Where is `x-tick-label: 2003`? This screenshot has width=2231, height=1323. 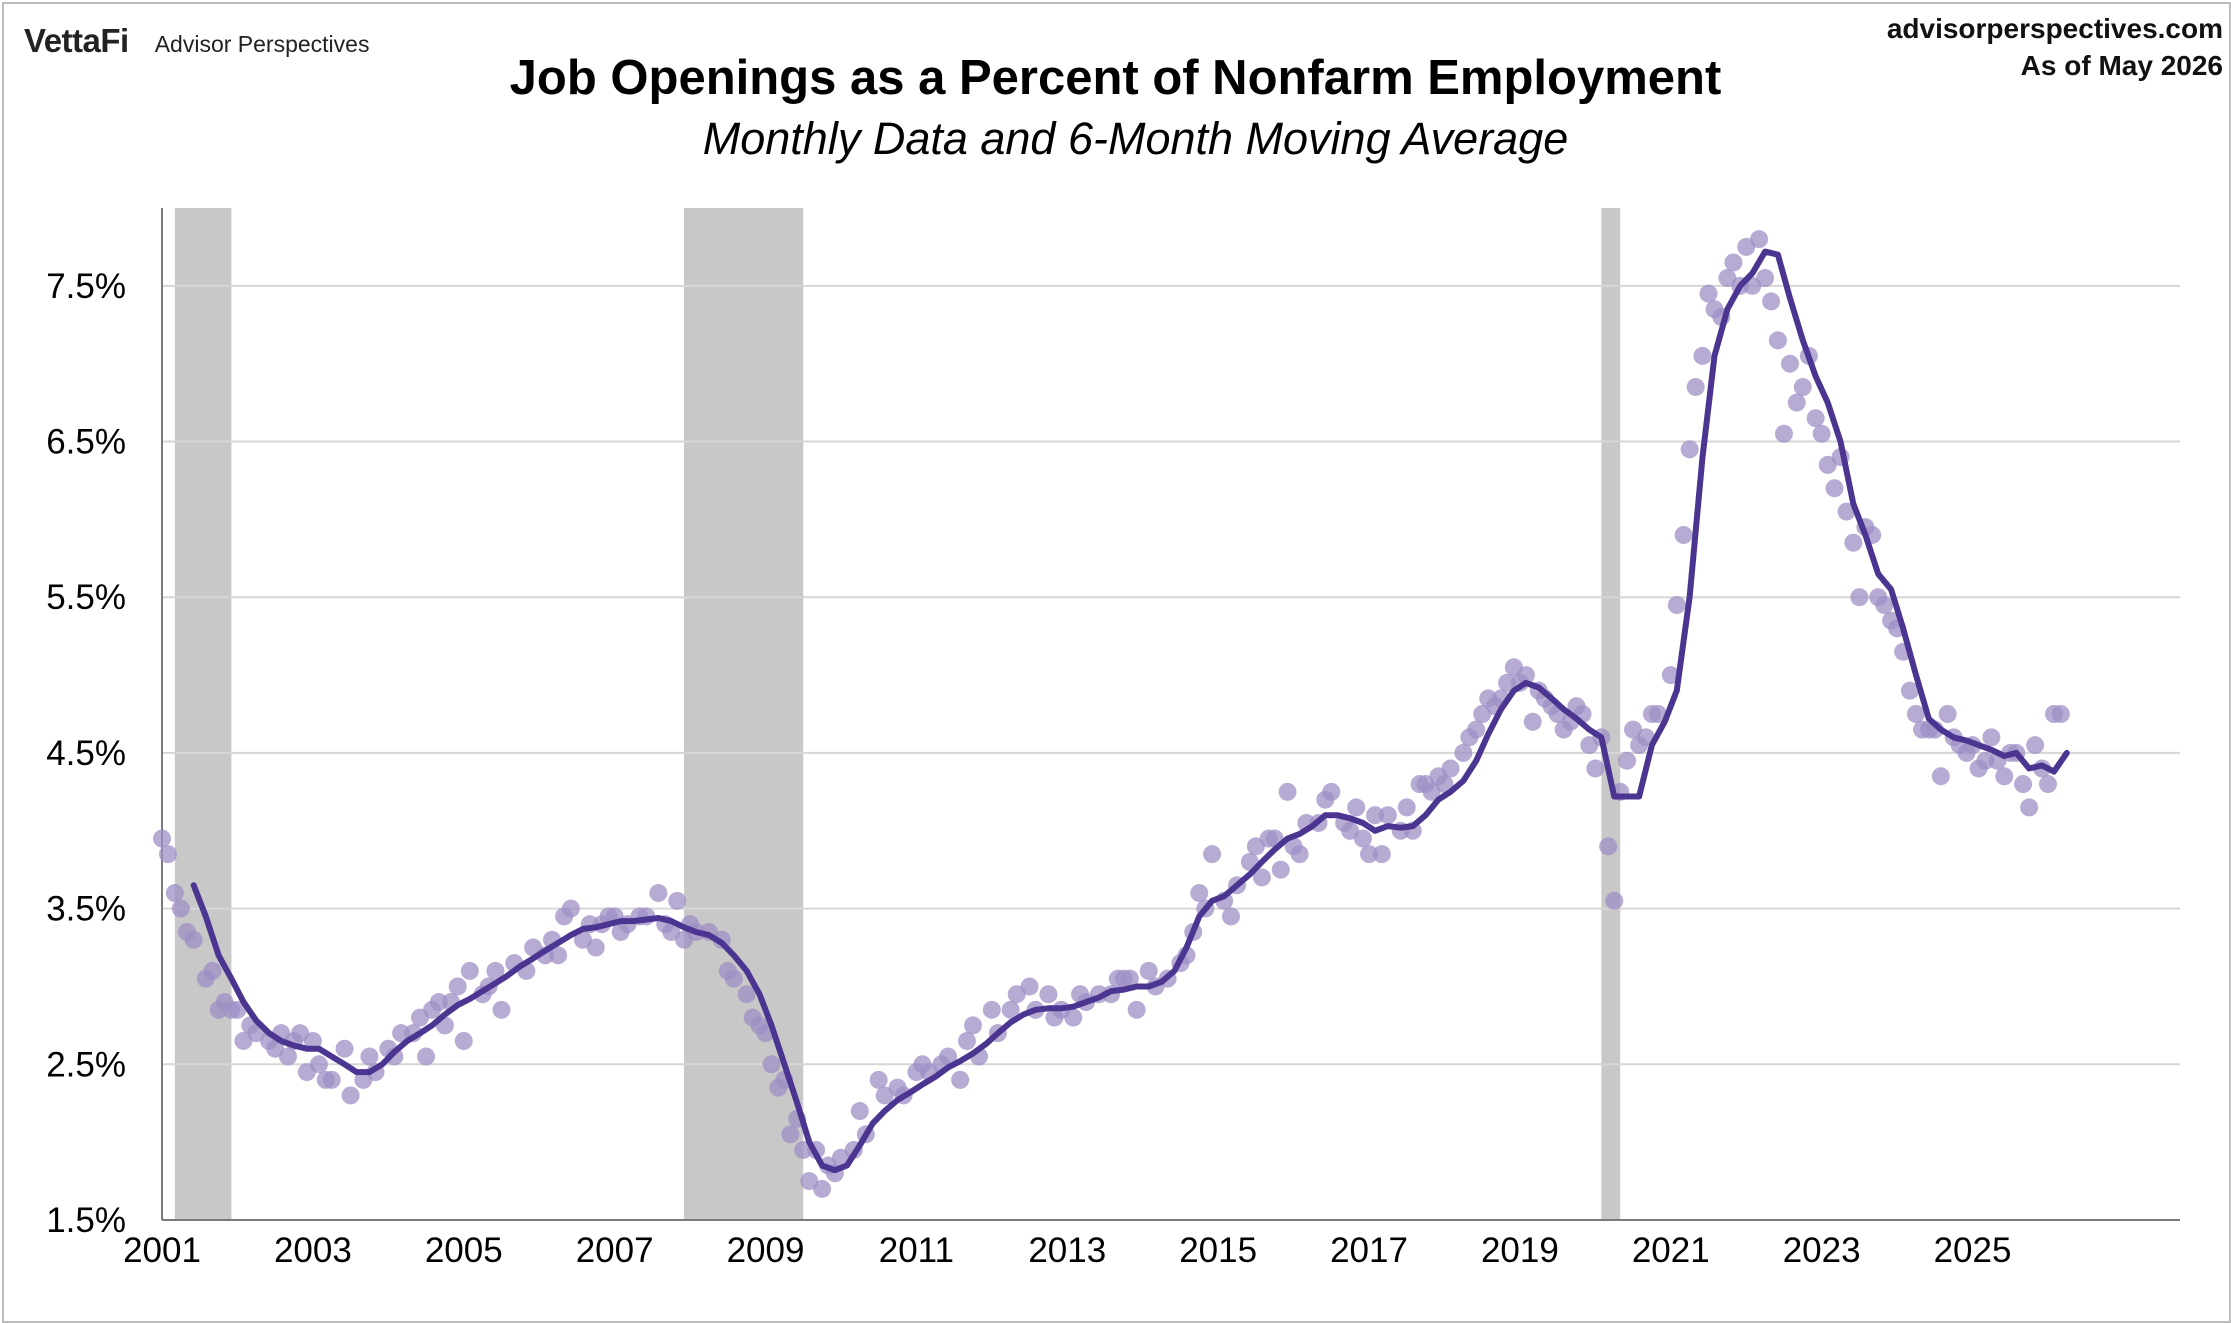
x-tick-label: 2003 is located at coordinates (313, 1250).